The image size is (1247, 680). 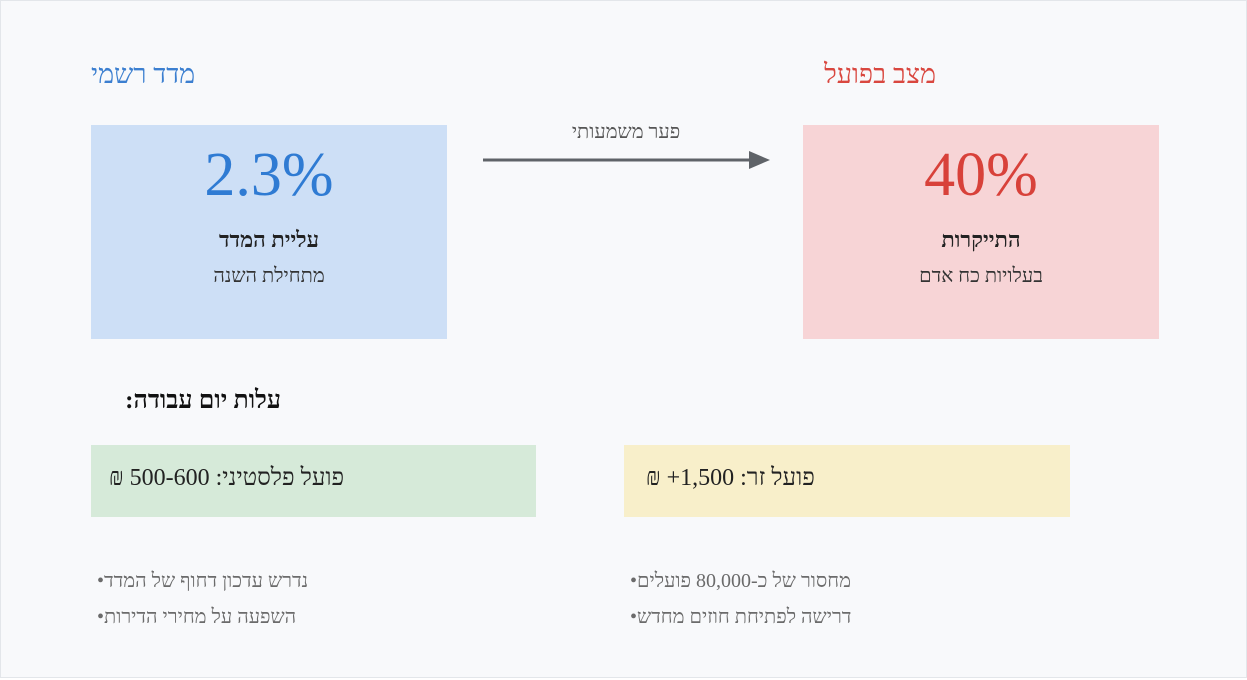 What do you see at coordinates (143, 74) in the screenshot?
I see `official-index-heading: מדד רשמי` at bounding box center [143, 74].